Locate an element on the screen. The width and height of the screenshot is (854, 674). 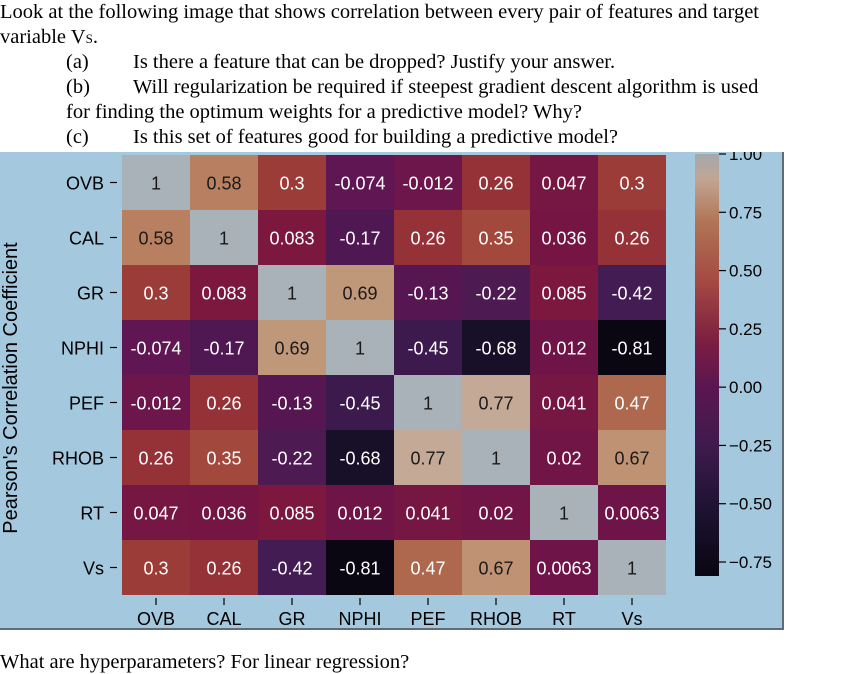
heatmap-cell-label: -0.68 is located at coordinates (495, 349).